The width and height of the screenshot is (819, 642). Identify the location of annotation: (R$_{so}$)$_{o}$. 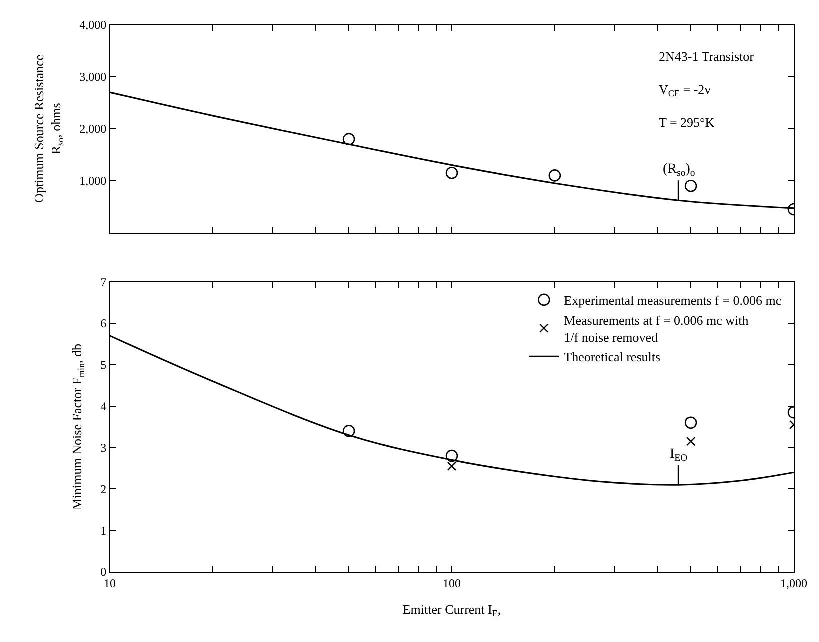
(679, 170).